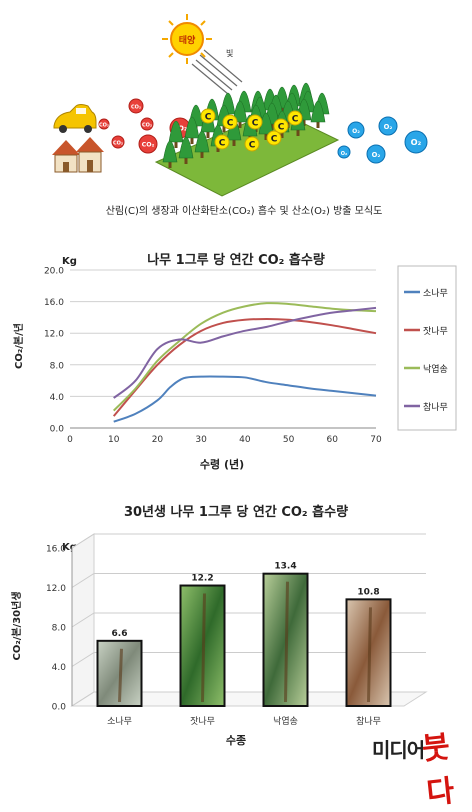 This screenshot has width=472, height=812. Describe the element at coordinates (289, 440) in the screenshot. I see `x-tick-label: 50` at that location.